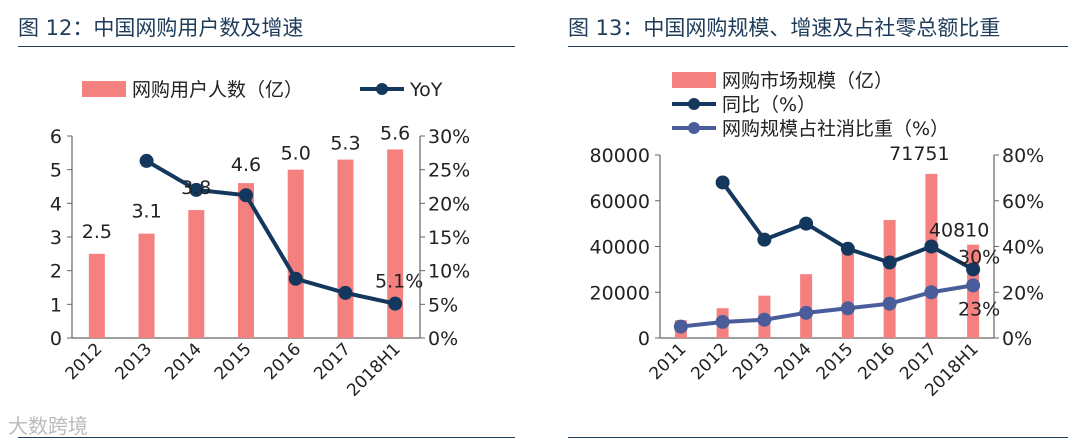 The height and width of the screenshot is (444, 1080). Describe the element at coordinates (217, 90) in the screenshot. I see `chart1-legend-label-0: 网购用户人数（亿）` at that location.